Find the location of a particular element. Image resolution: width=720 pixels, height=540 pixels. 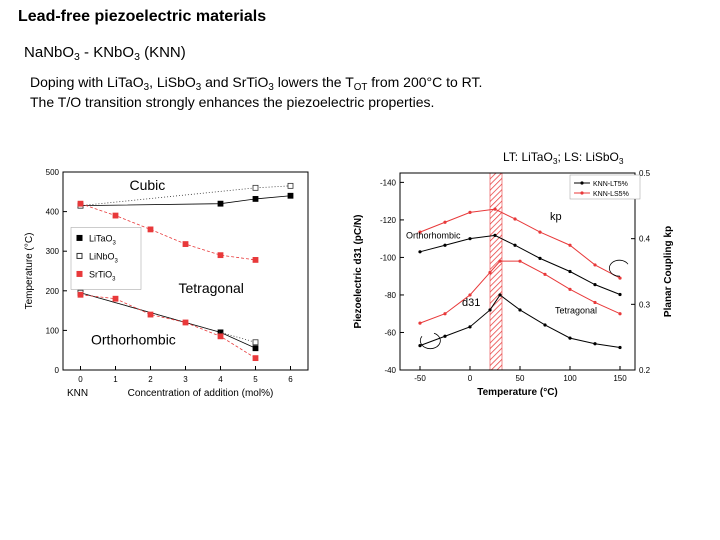

legend-entry: LiNbO3 is located at coordinates (104, 257).